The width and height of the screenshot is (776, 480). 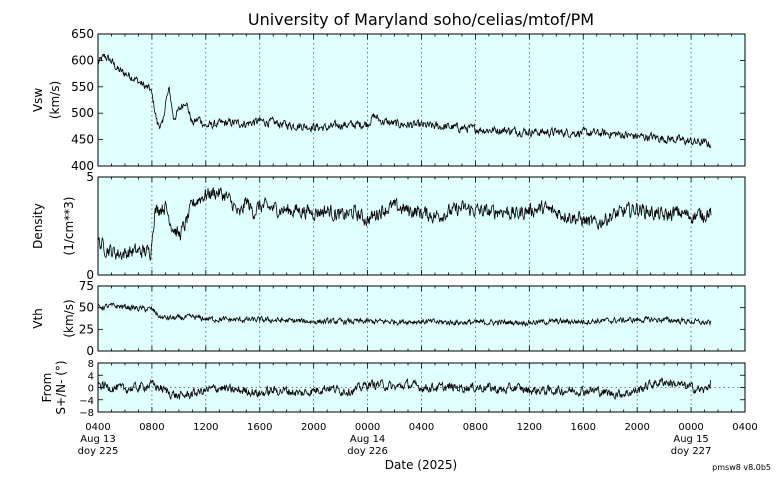 I want to click on x-tick-doy: doy 226, so click(x=367, y=451).